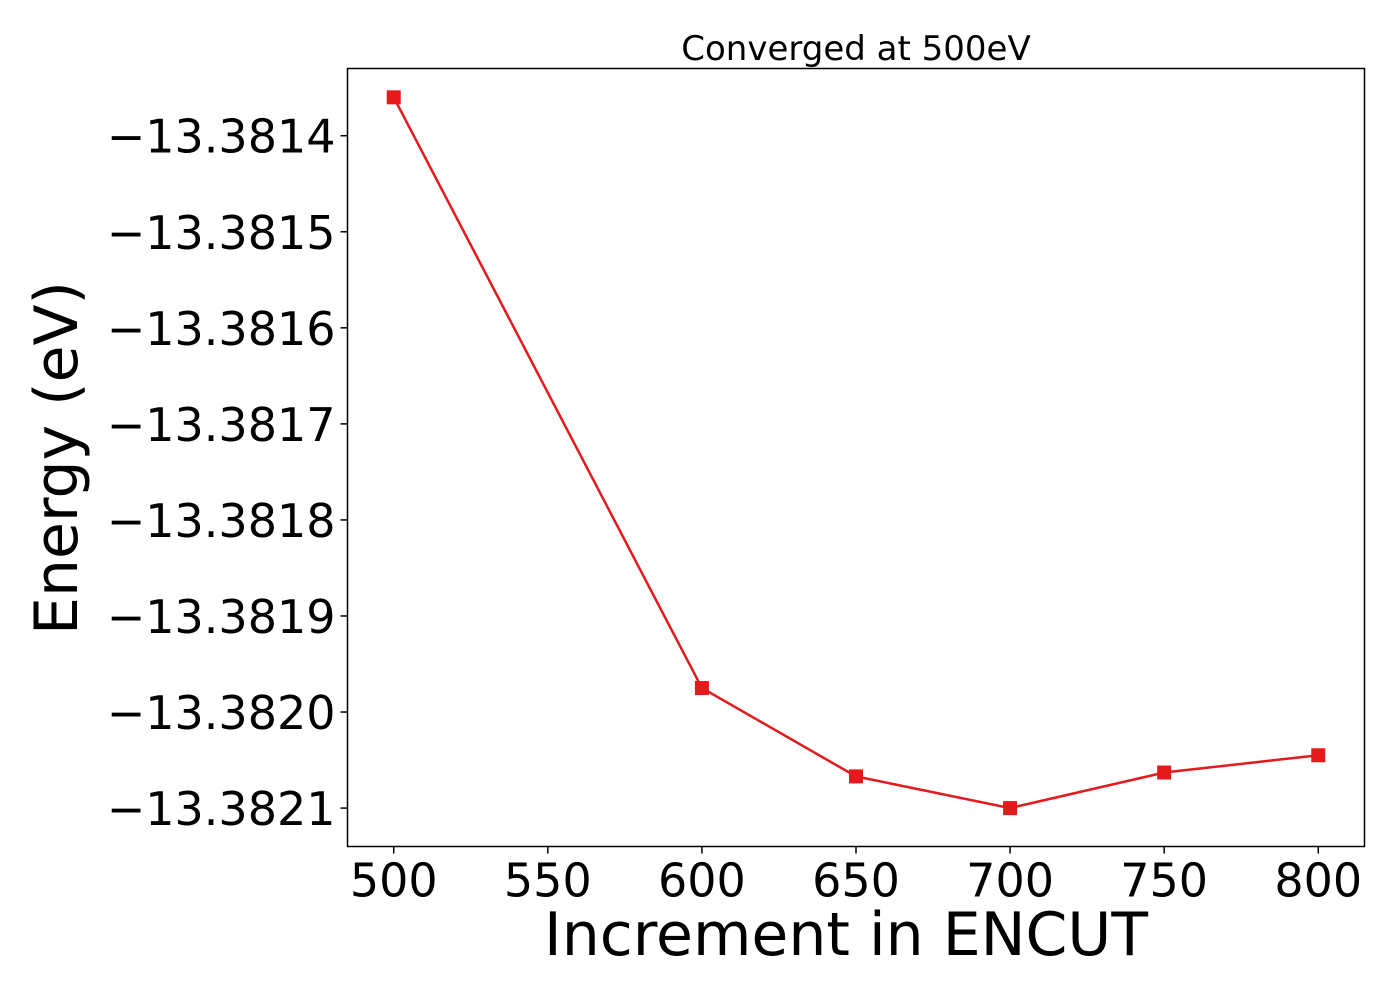 This screenshot has width=1400, height=1000. I want to click on x-tick-label: 700, so click(1010, 881).